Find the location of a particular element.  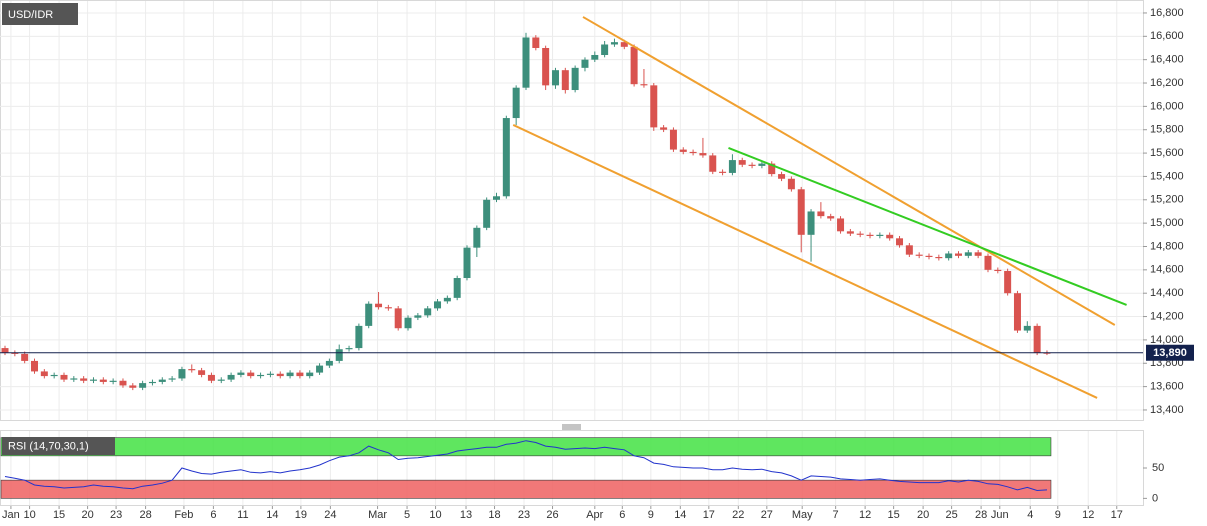

x-tick-label: 10 is located at coordinates (29, 515).